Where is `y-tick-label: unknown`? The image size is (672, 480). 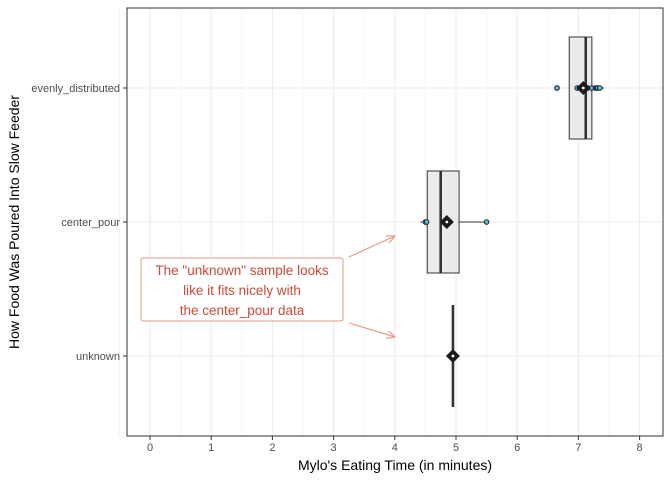 y-tick-label: unknown is located at coordinates (98, 357).